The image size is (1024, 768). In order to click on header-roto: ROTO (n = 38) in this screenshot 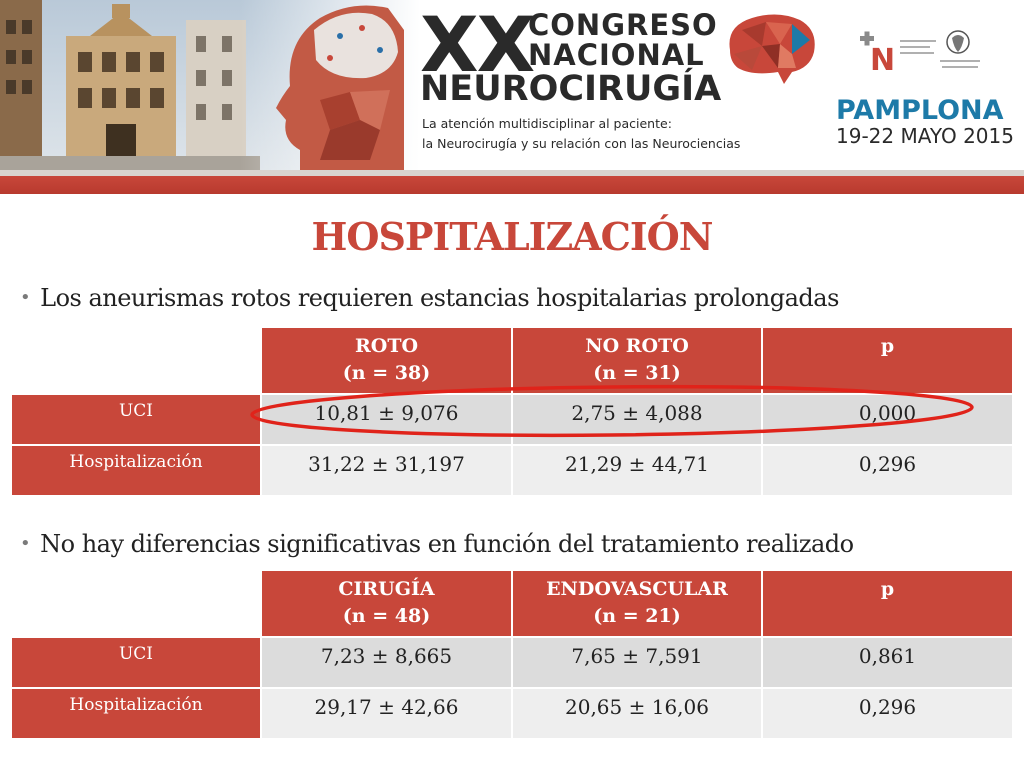, I will do `click(386, 360)`.